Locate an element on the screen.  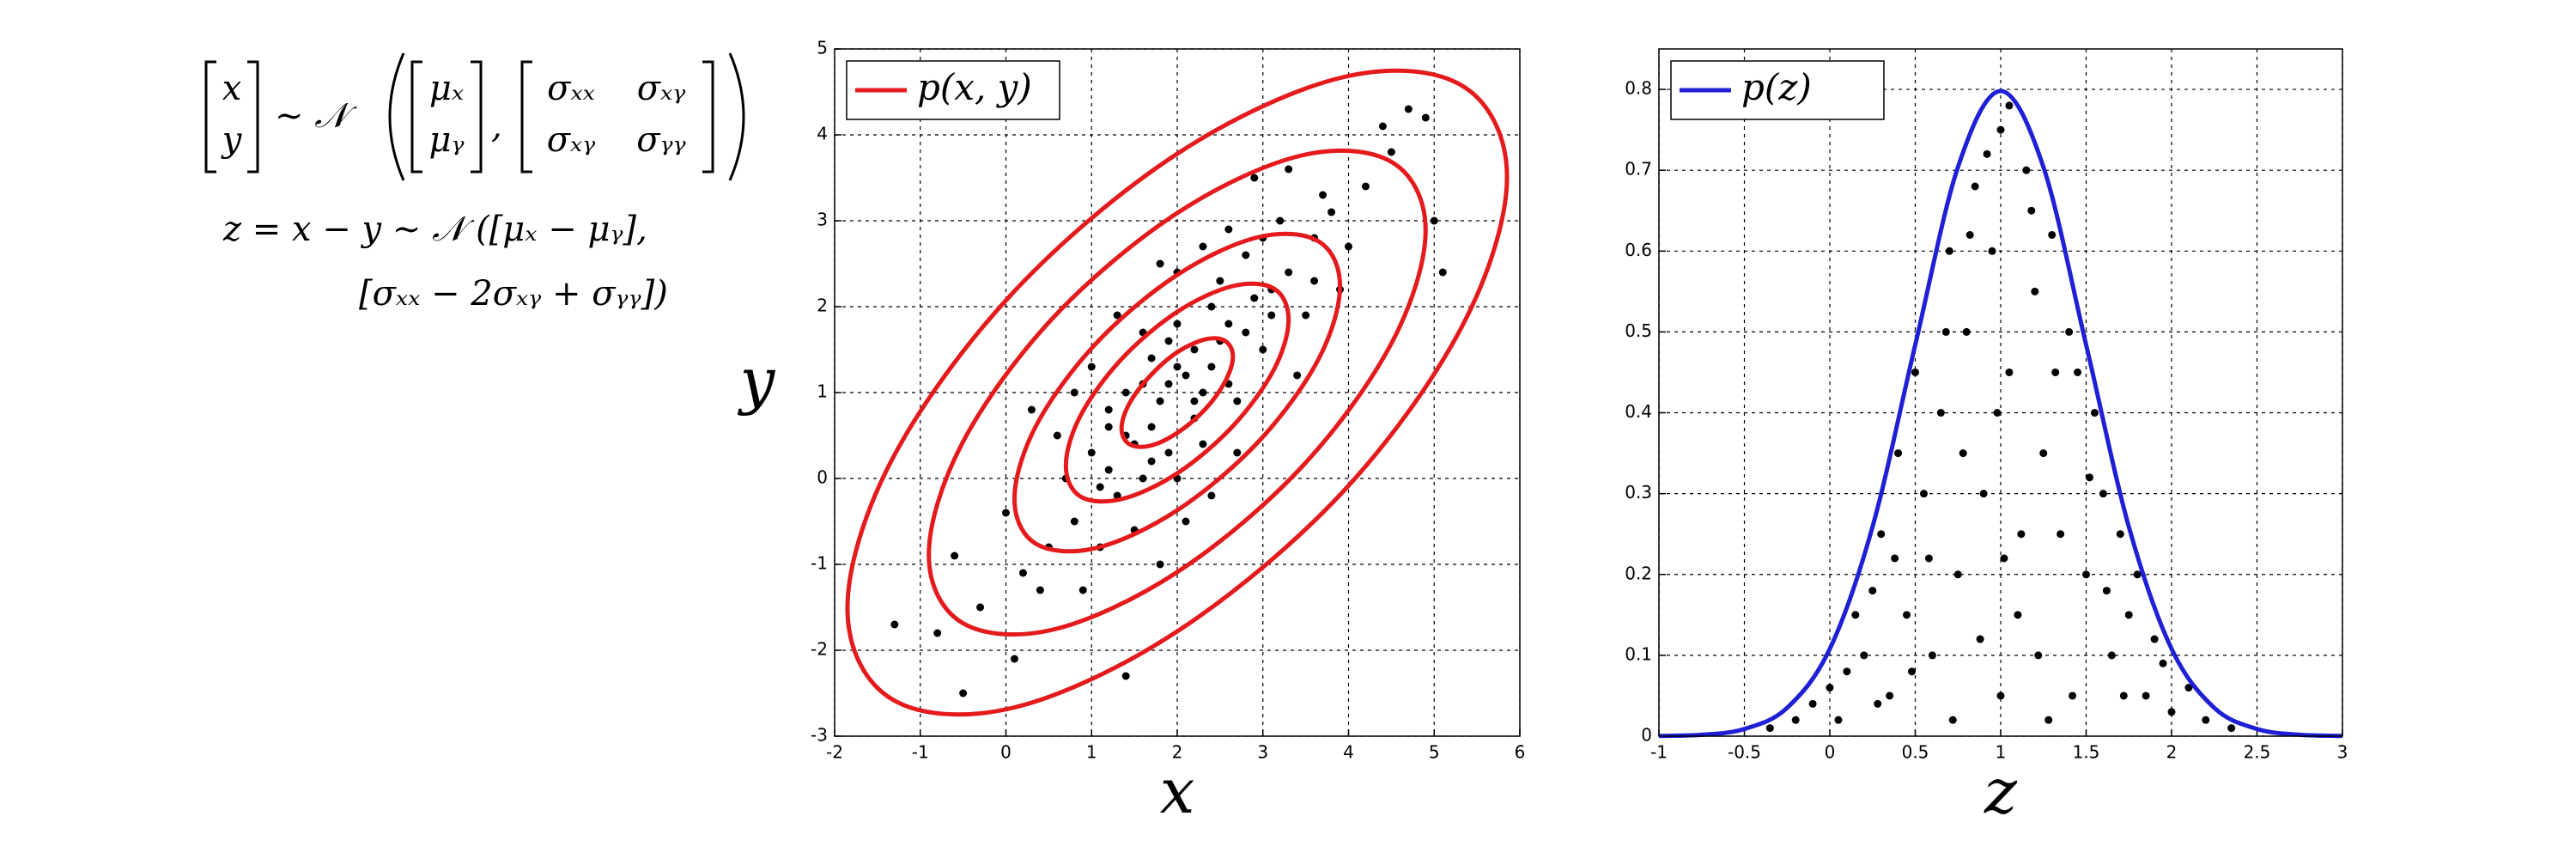
y-tick-label: 0.2 is located at coordinates (1638, 573).